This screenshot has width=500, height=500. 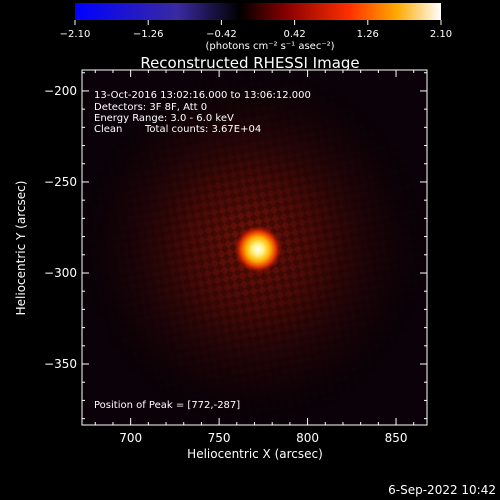 I want to click on energy-range: Energy Range: 3.0 - 6.0 keV, so click(x=164, y=118).